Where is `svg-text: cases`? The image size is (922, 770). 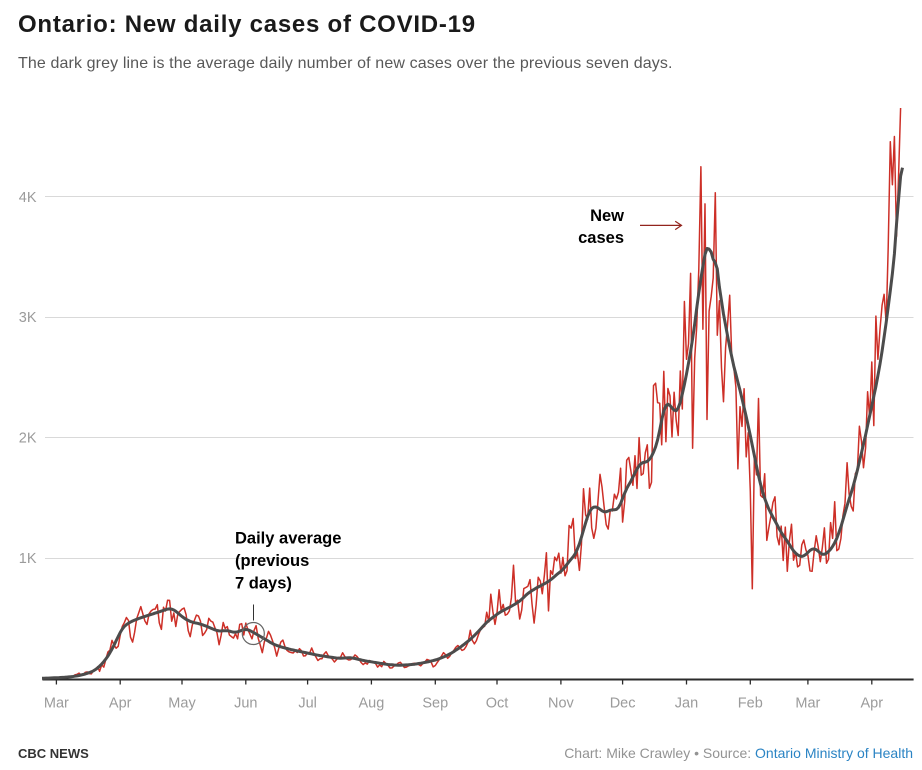 svg-text: cases is located at coordinates (601, 238).